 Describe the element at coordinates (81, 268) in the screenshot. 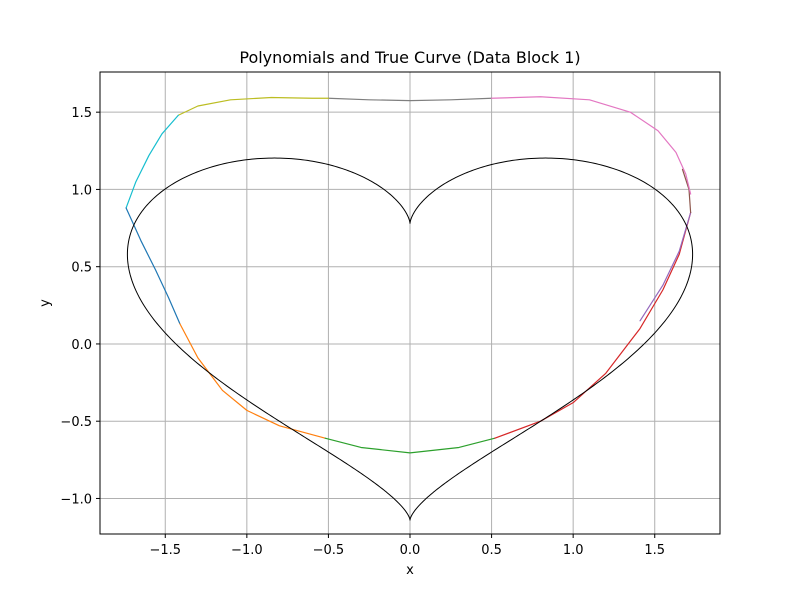

I see `y-tick-label: 0.5` at that location.